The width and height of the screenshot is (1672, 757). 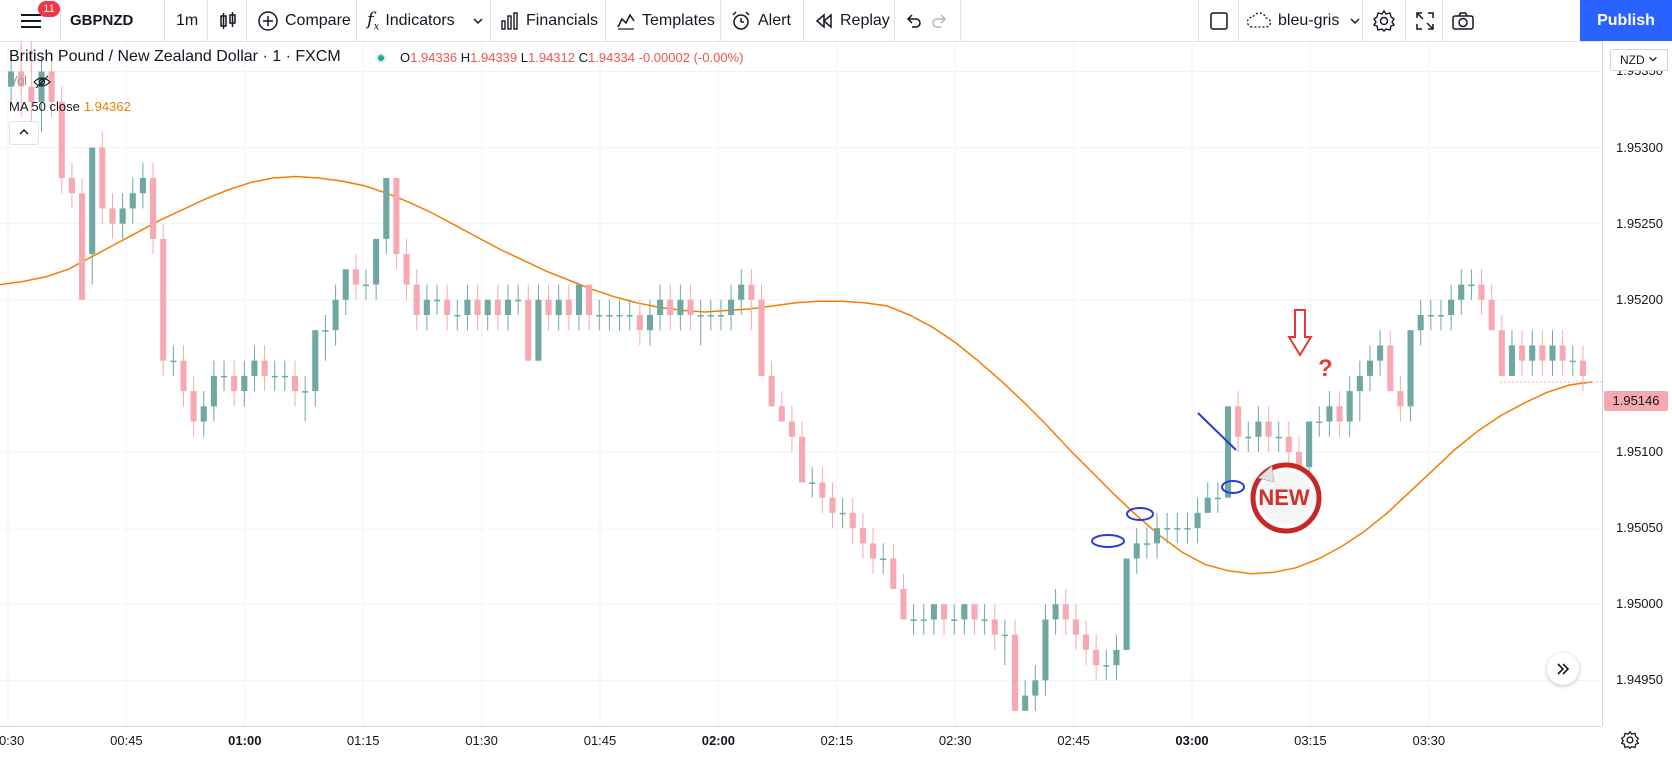 What do you see at coordinates (940, 20) in the screenshot?
I see `redo-button` at bounding box center [940, 20].